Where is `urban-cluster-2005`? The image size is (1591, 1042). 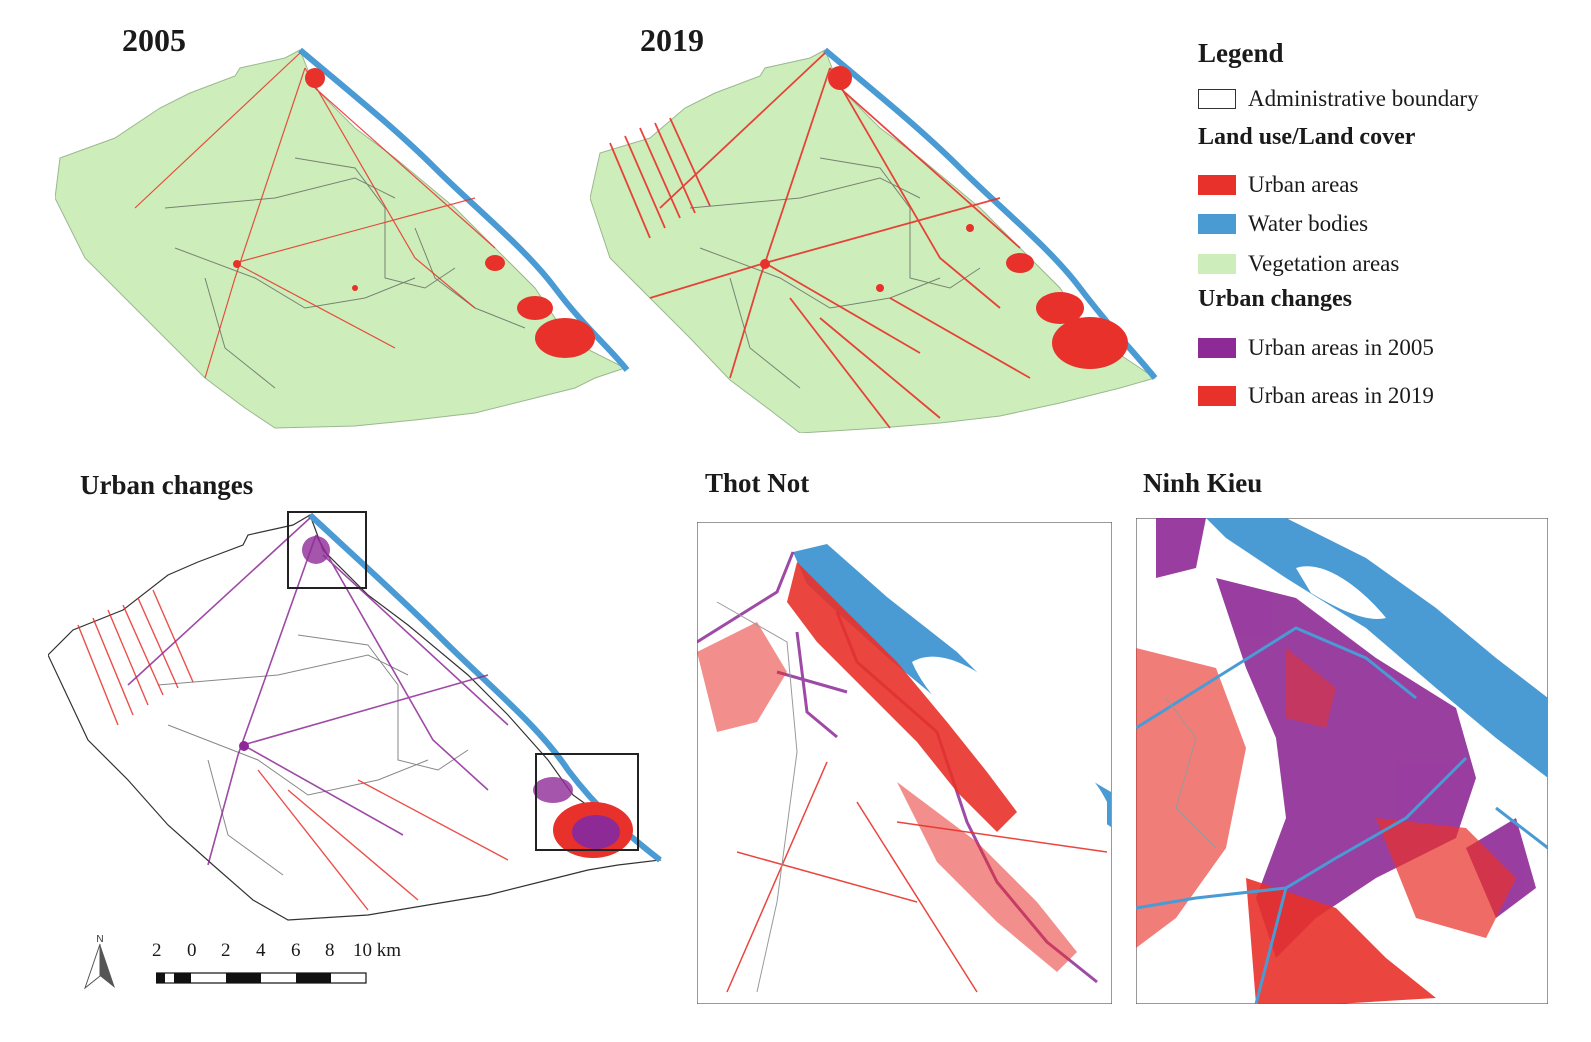
urban-cluster-2005 is located at coordinates (414, 213).